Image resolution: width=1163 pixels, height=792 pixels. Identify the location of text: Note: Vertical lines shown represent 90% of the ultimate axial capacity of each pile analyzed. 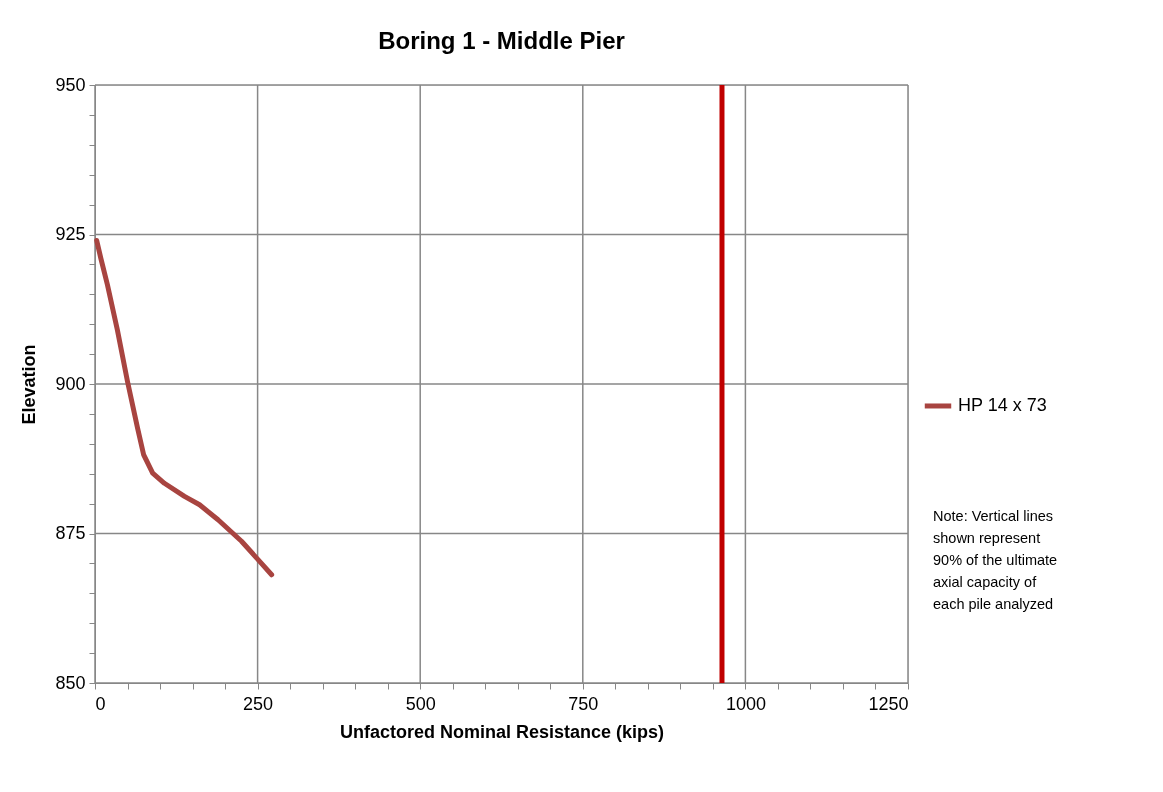
(995, 560).